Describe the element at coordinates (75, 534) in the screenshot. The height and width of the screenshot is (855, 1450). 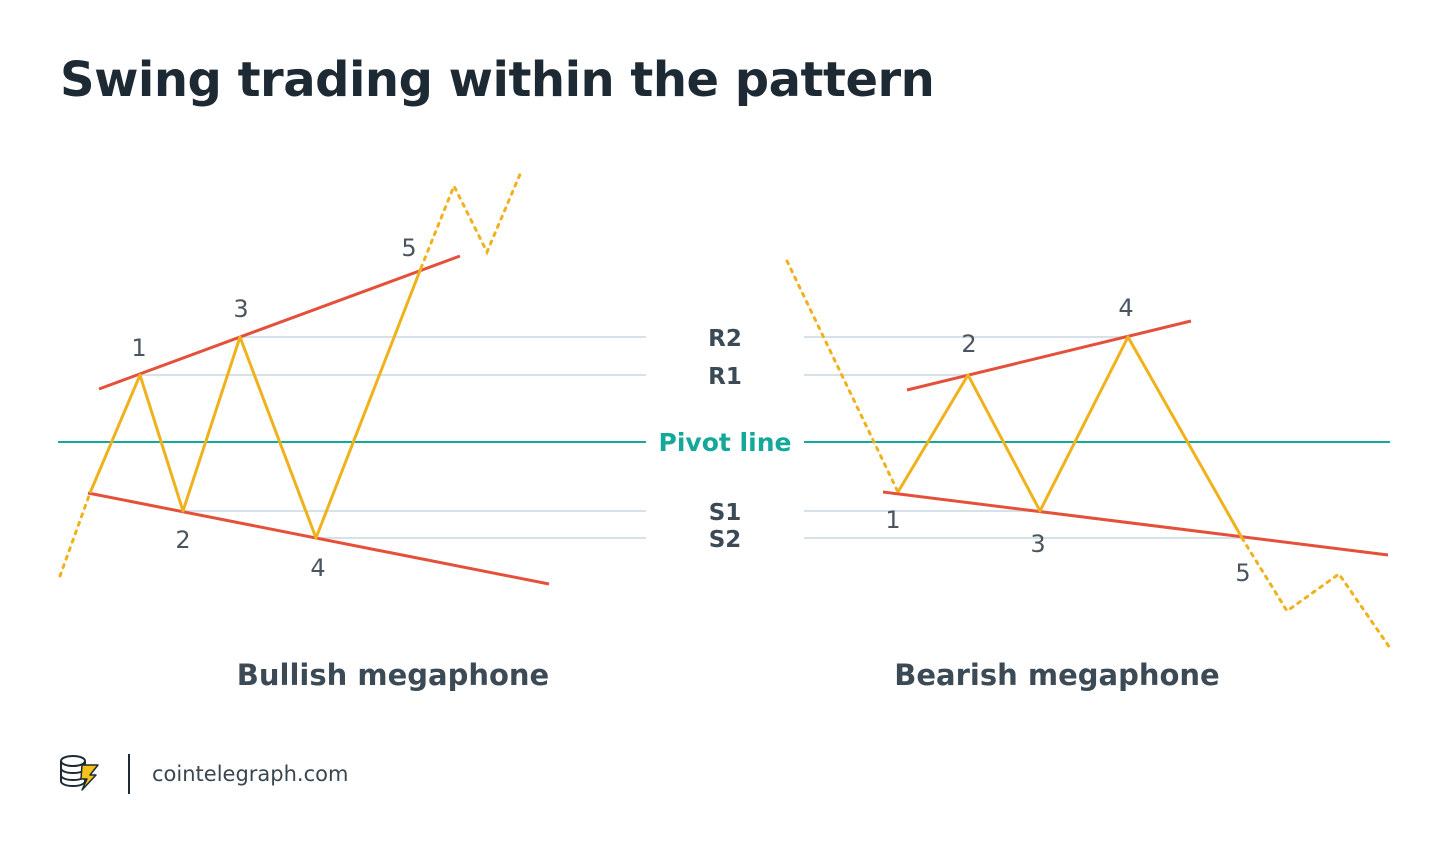
I see `bullish-entry-dotted-path` at that location.